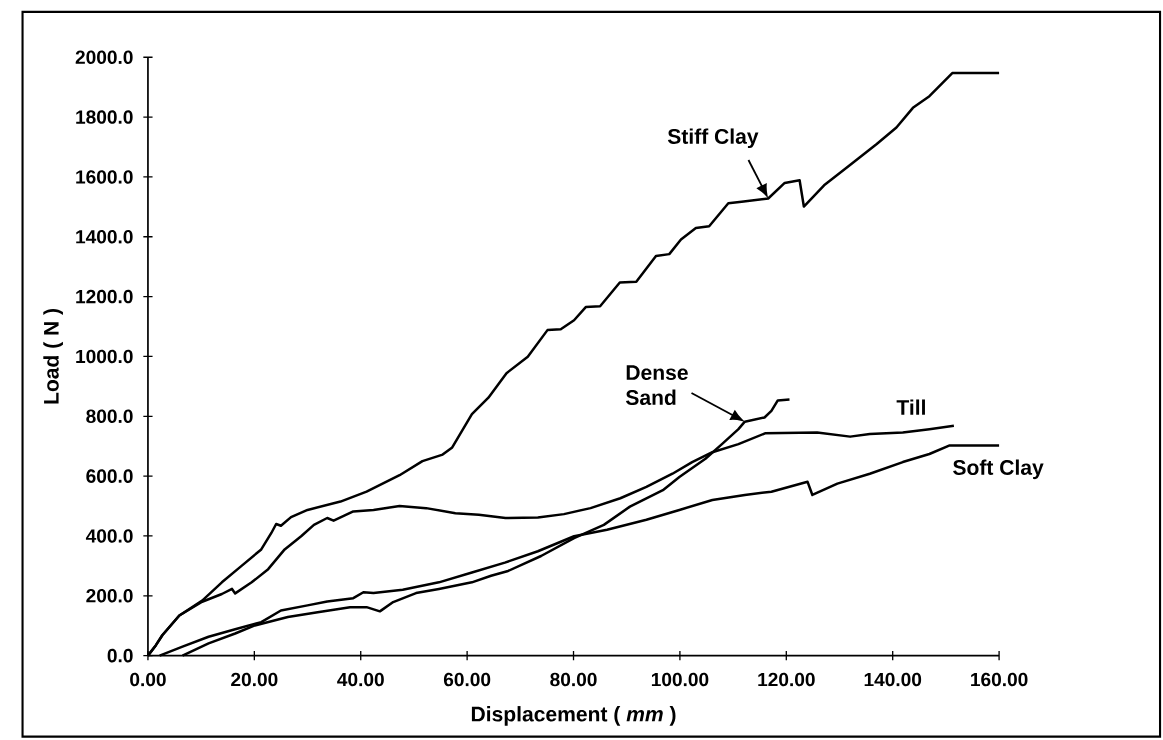  I want to click on text: Stiff Clay, so click(713, 138).